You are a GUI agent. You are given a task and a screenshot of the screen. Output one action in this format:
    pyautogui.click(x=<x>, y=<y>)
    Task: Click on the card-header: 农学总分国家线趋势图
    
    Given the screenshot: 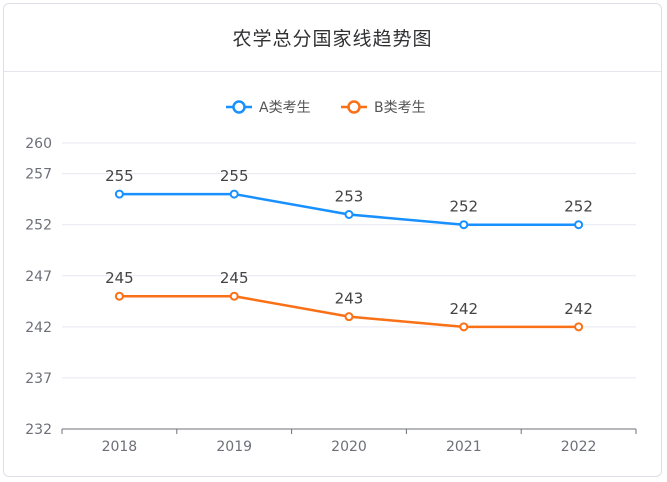 What is the action you would take?
    pyautogui.click(x=332, y=38)
    